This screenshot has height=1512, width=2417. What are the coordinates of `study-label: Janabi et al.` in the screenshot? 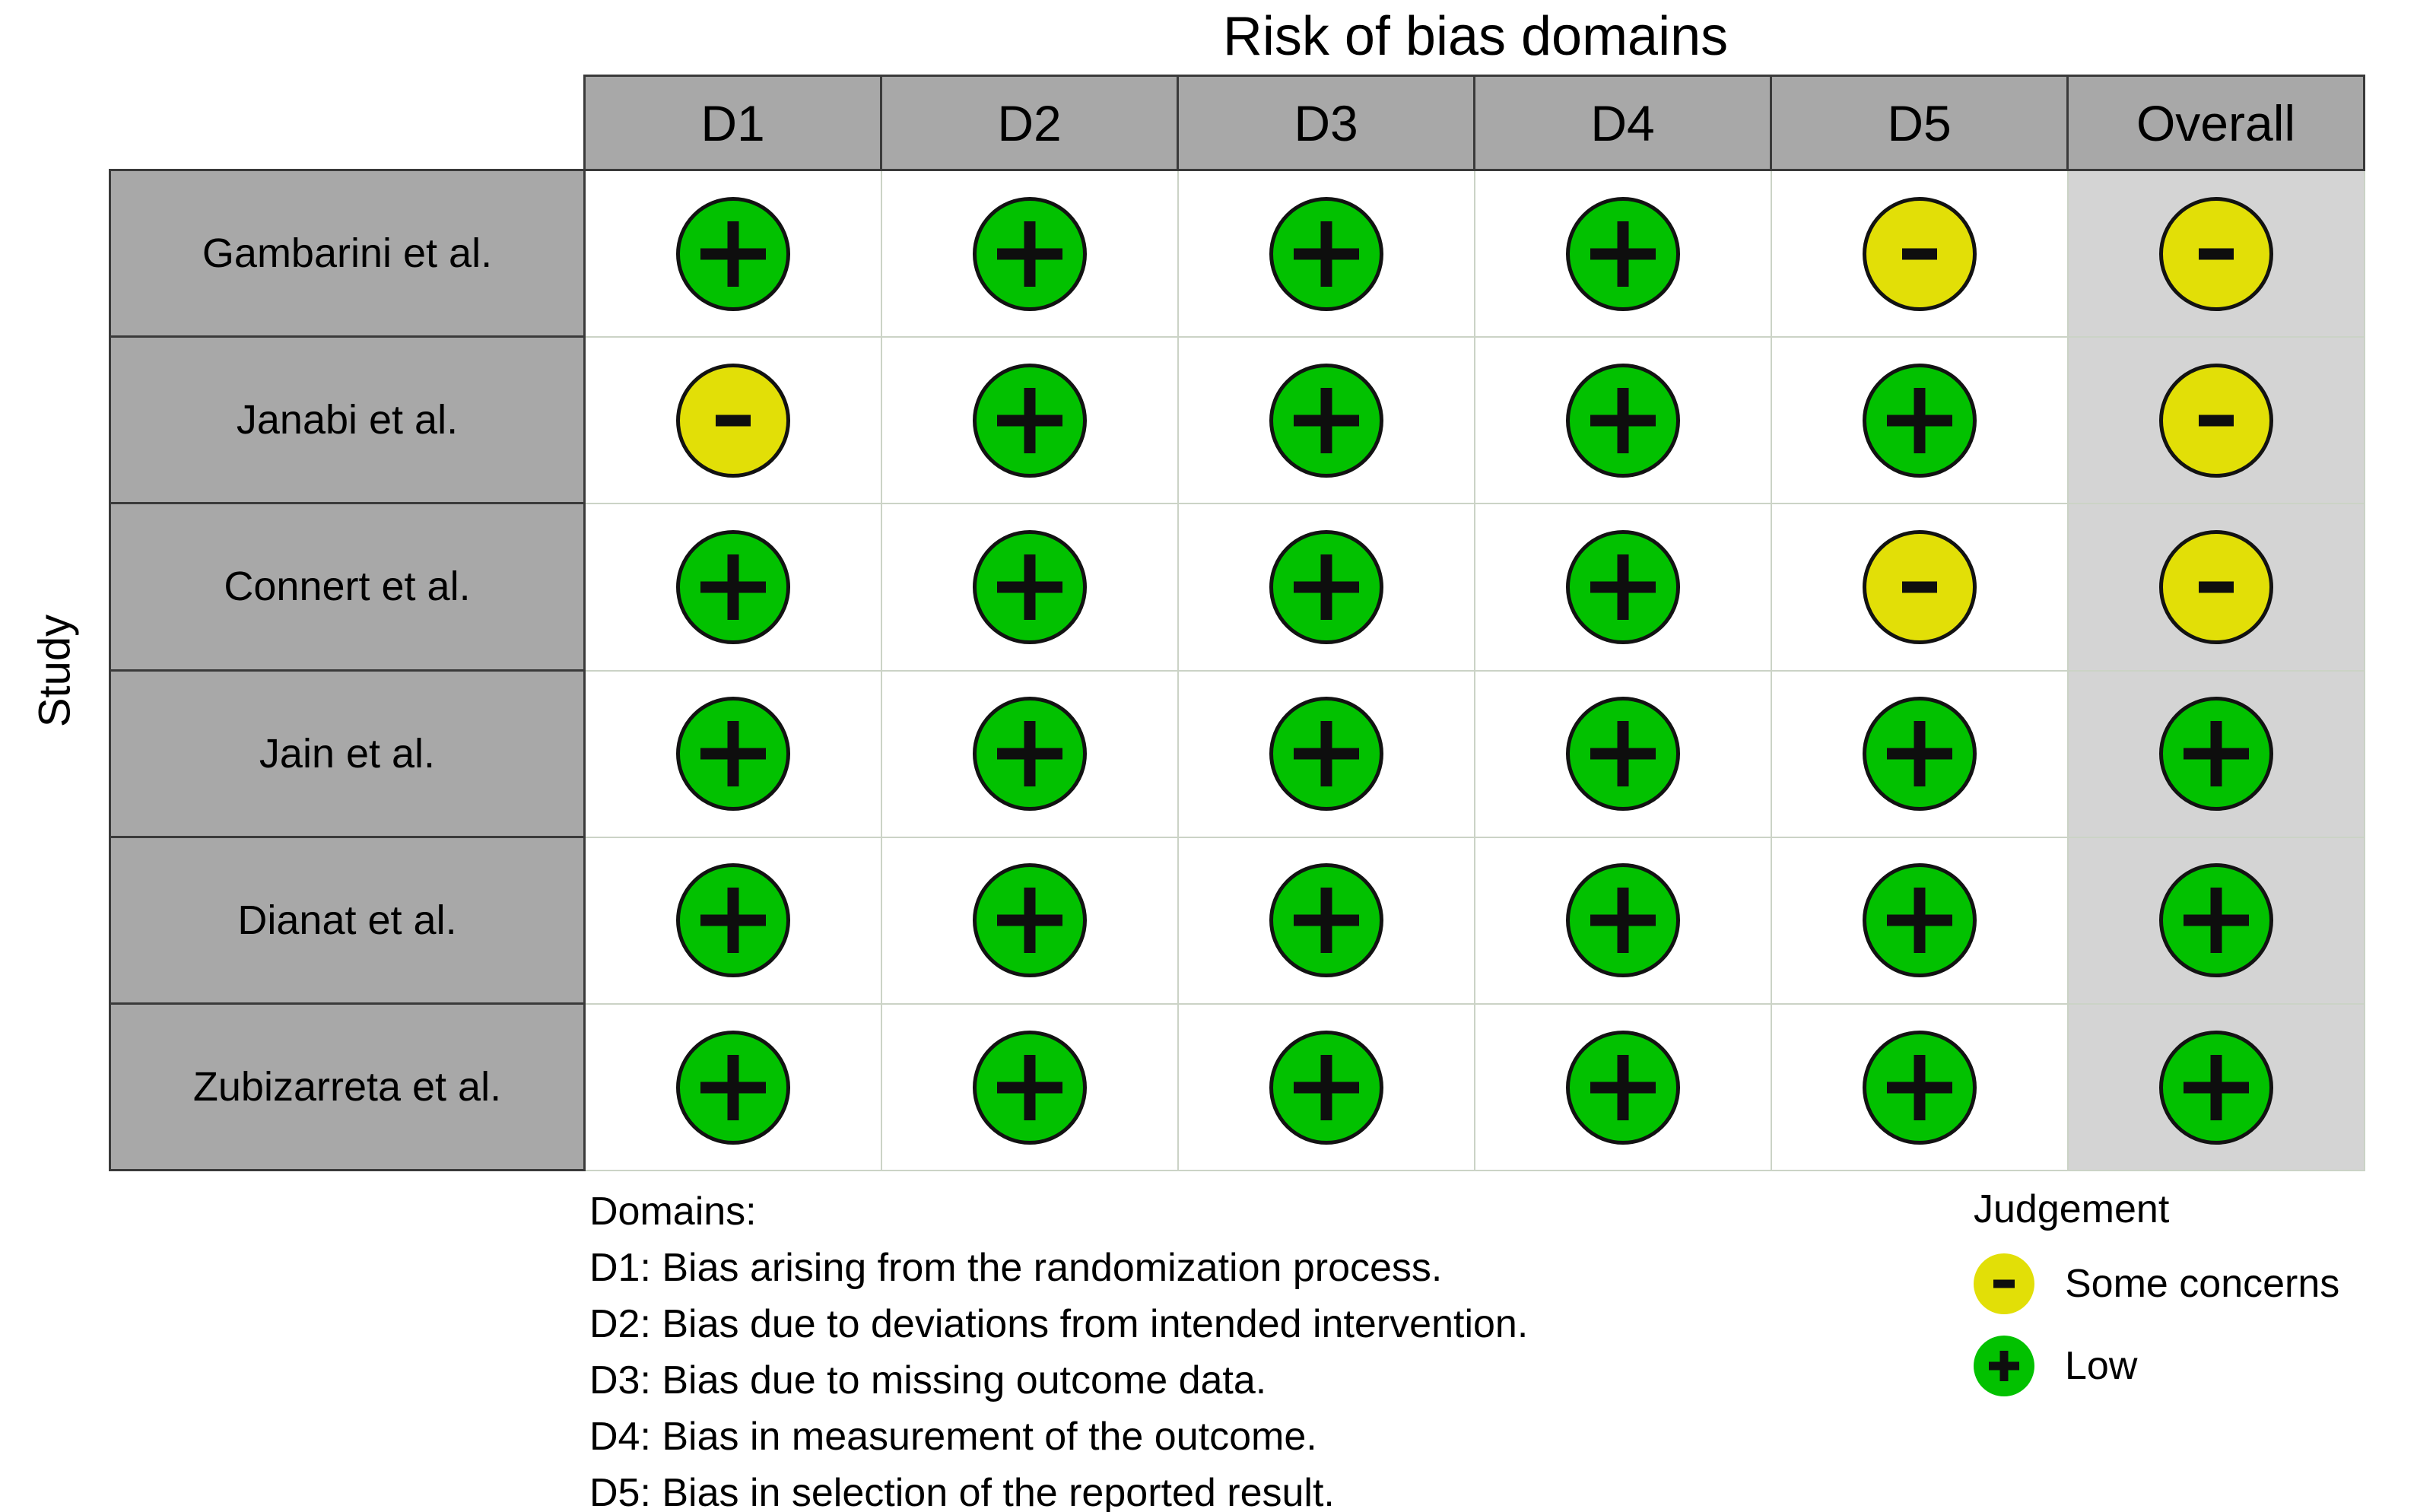 It's located at (348, 421).